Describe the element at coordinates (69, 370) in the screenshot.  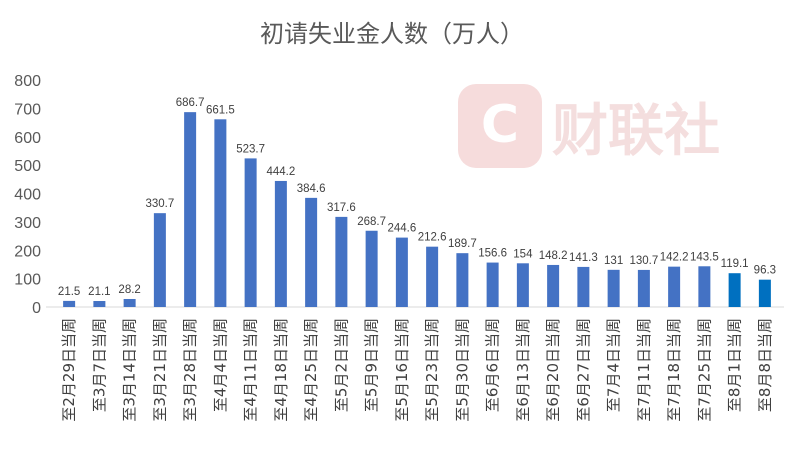
I see `x-tick-label: 至2月29日当周` at that location.